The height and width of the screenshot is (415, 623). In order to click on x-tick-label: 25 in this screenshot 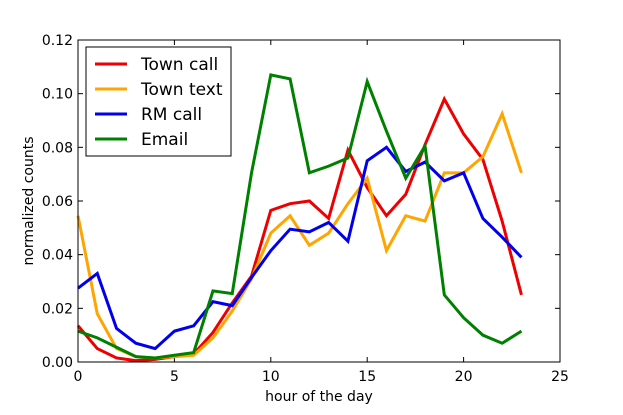, I will do `click(560, 377)`.